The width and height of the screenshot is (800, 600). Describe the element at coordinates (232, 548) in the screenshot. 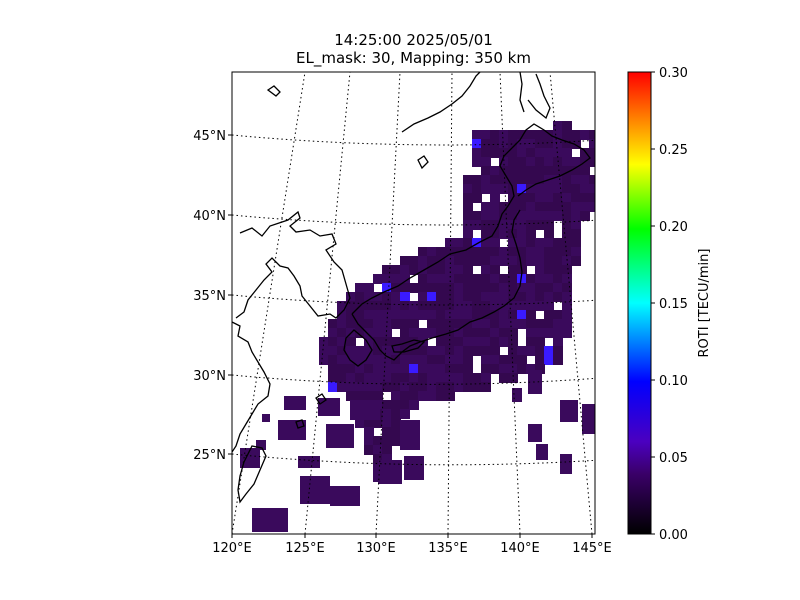

I see `lon-tick-label: 120°E` at that location.